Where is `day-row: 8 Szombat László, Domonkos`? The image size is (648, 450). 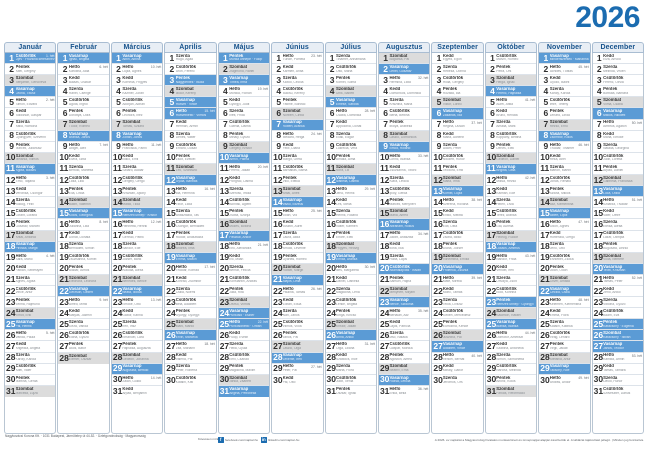
day-row: 8 Szombat László, Domonkos is located at coordinates (404, 136).